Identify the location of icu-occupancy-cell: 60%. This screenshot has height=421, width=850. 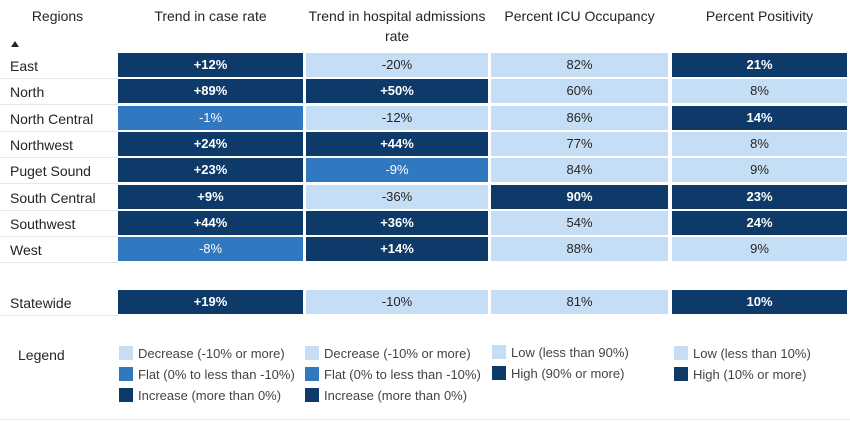
(579, 91).